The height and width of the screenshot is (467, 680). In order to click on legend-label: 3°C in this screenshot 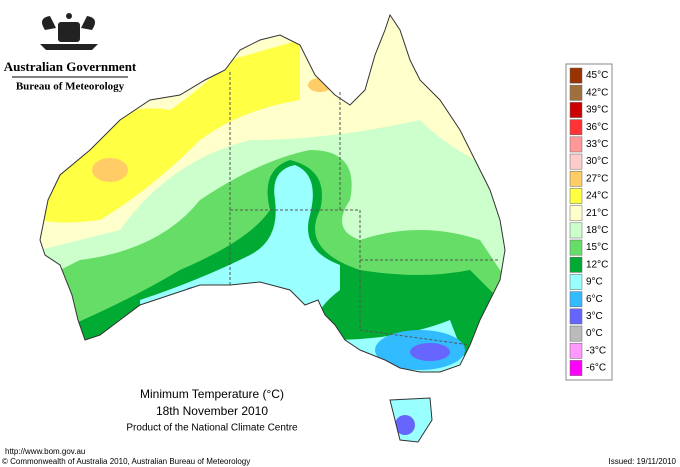, I will do `click(594, 316)`.